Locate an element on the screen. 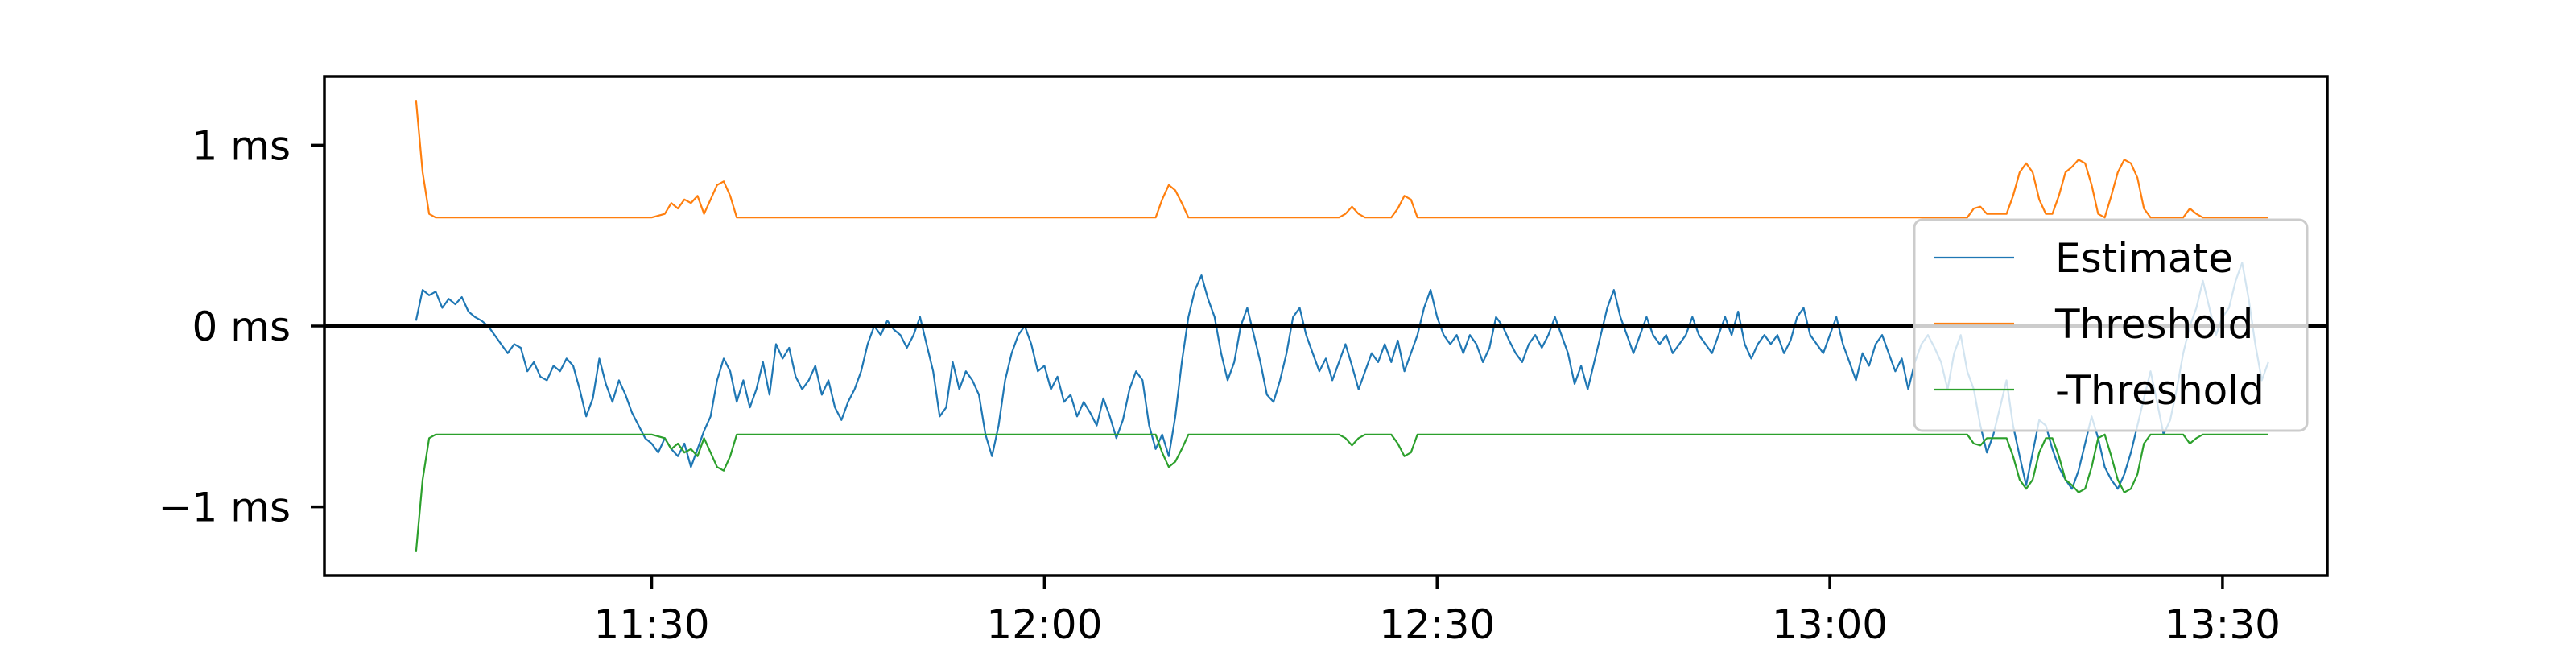 The width and height of the screenshot is (2576, 648). legend: Estimate Threshold -Threshold is located at coordinates (2111, 325).